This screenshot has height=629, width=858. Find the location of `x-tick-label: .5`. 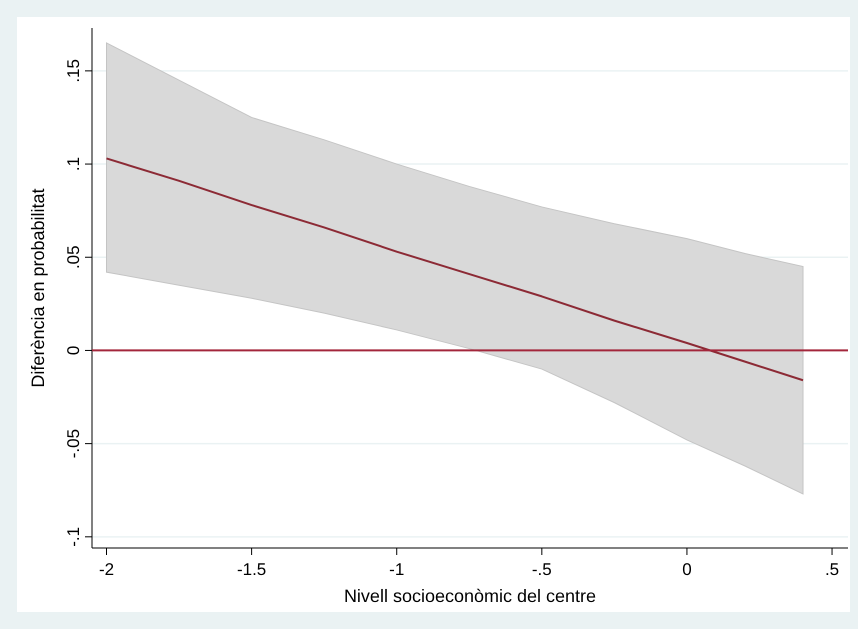

x-tick-label: .5 is located at coordinates (832, 569).